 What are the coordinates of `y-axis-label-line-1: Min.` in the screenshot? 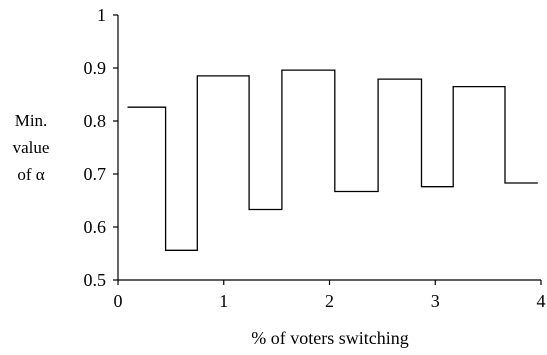 It's located at (31, 120).